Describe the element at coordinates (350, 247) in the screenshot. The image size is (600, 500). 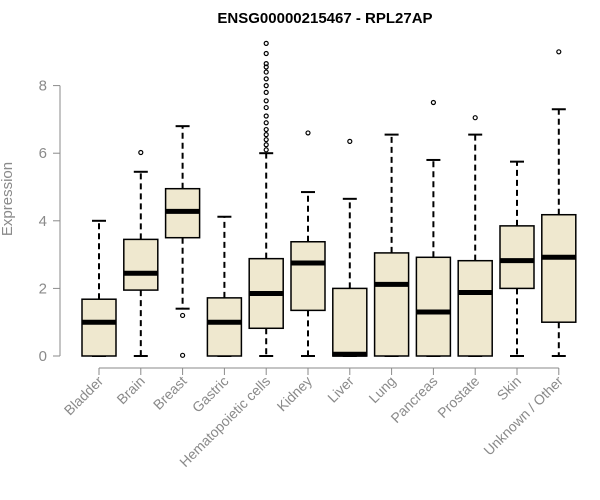
I see `box-liver` at that location.